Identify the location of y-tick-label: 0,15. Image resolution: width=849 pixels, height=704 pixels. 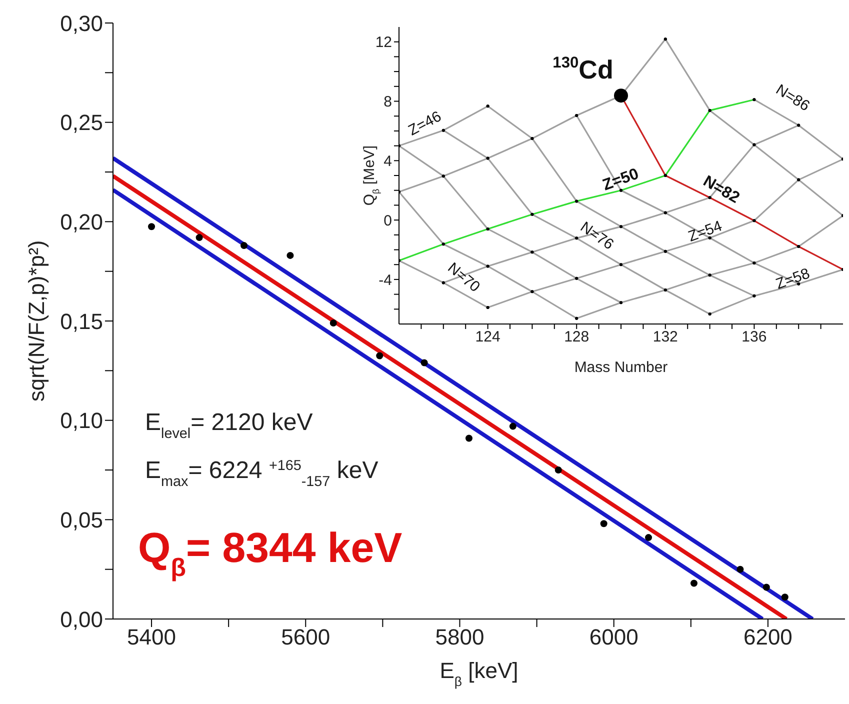
(81, 321).